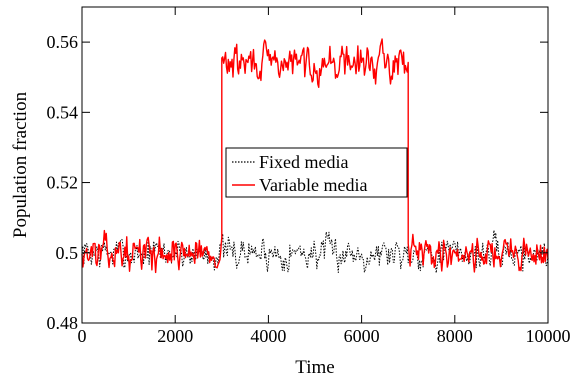  What do you see at coordinates (175, 336) in the screenshot?
I see `x-tick-label: 2000` at bounding box center [175, 336].